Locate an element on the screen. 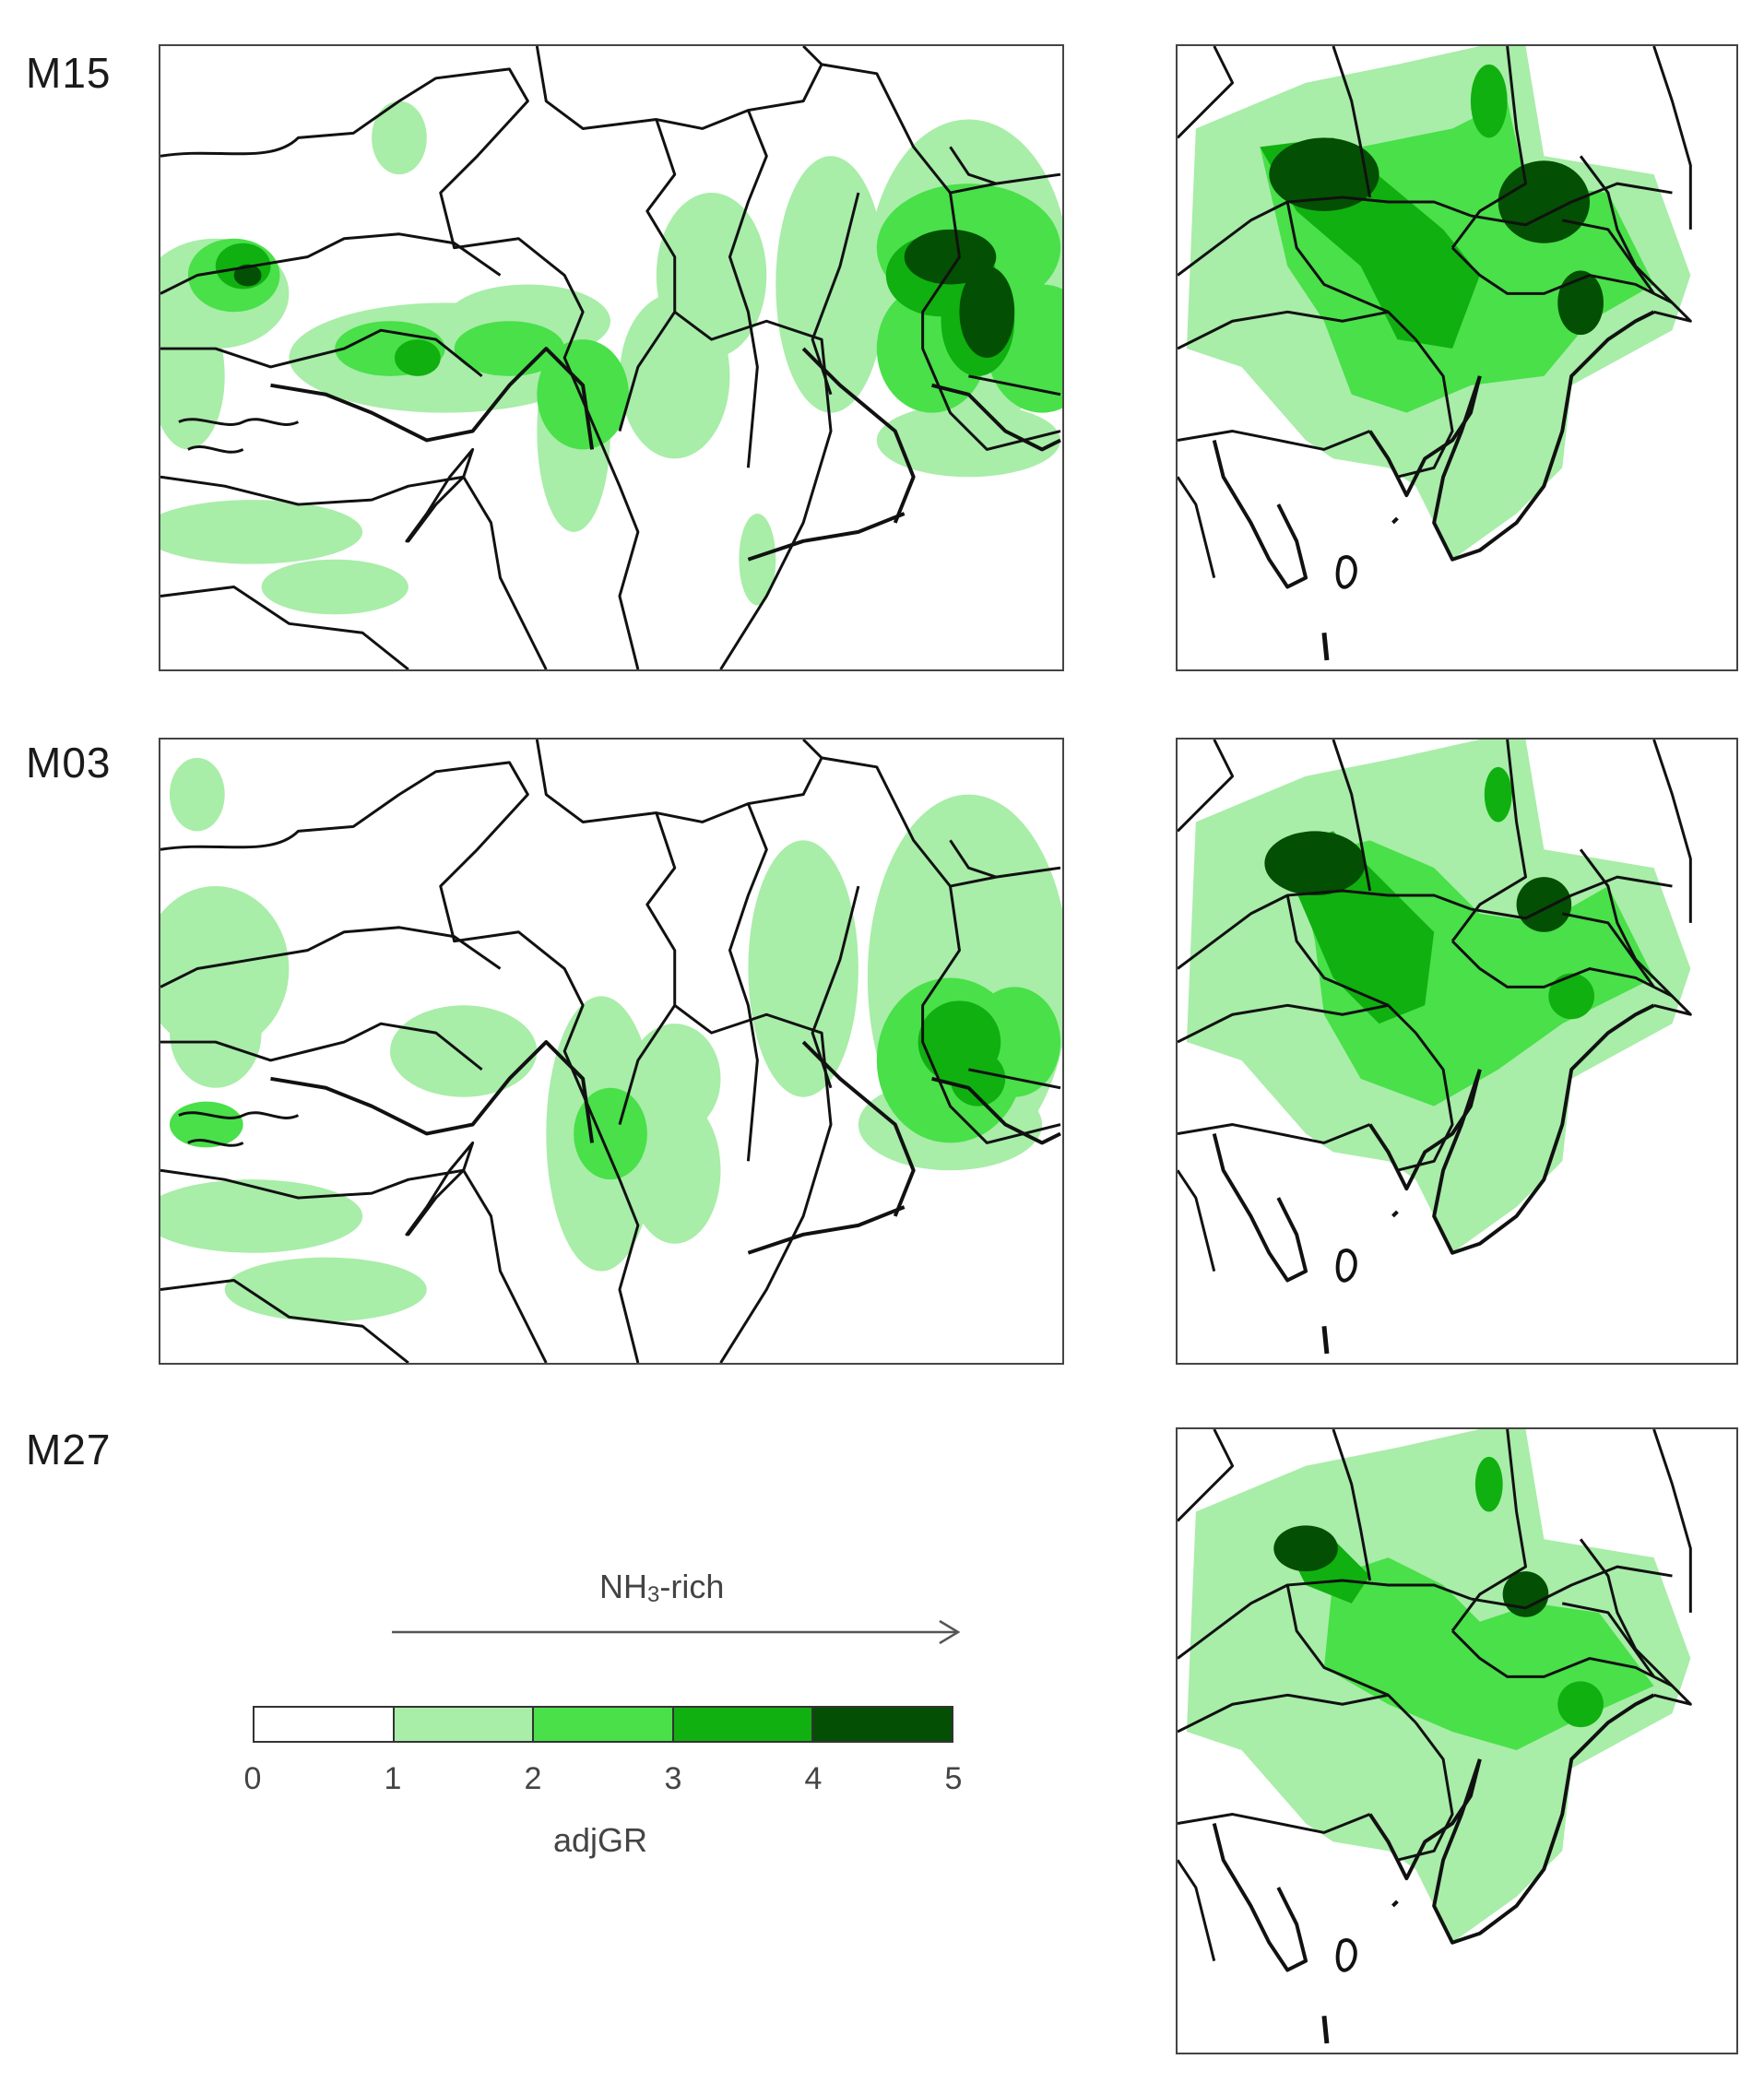 The height and width of the screenshot is (2083, 1764). color-legend: NH3-rich 0 1 2 3 4 5 adjGR is located at coordinates (615, 1720).